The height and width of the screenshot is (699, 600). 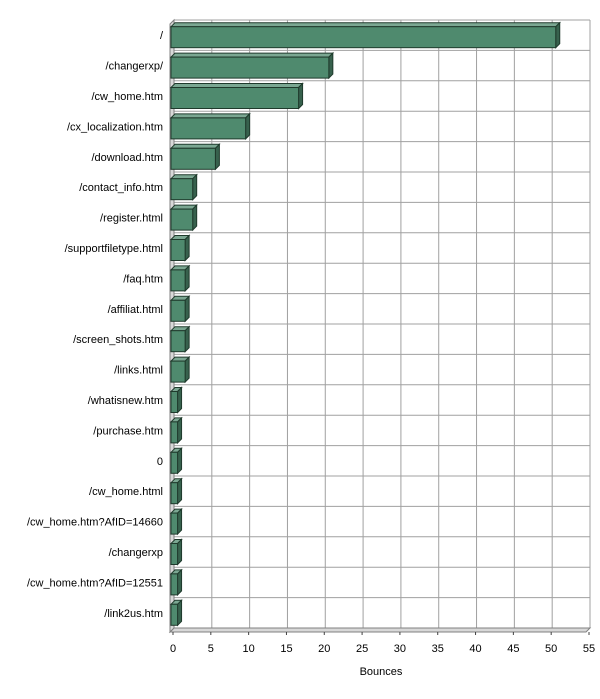 What do you see at coordinates (138, 371) in the screenshot?
I see `category-label: /links.html` at bounding box center [138, 371].